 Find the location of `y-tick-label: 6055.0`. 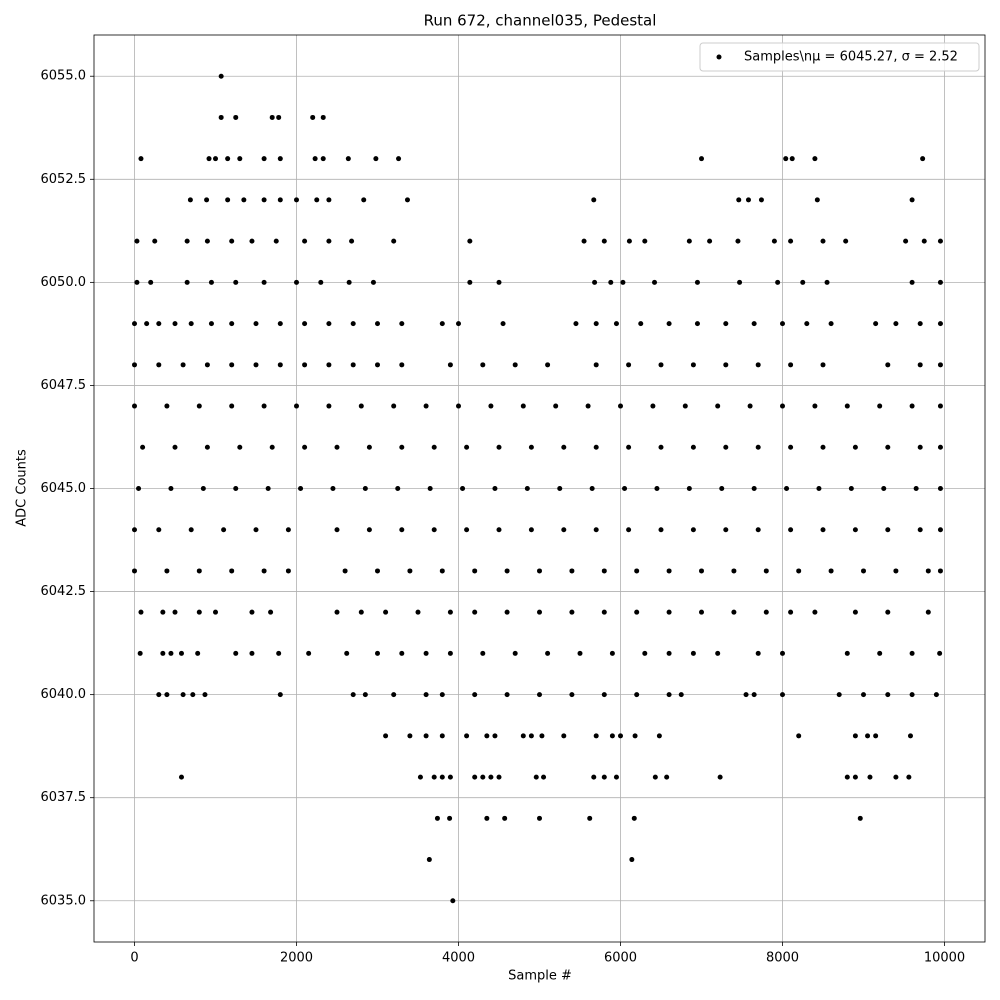

y-tick-label: 6055.0 is located at coordinates (64, 76).